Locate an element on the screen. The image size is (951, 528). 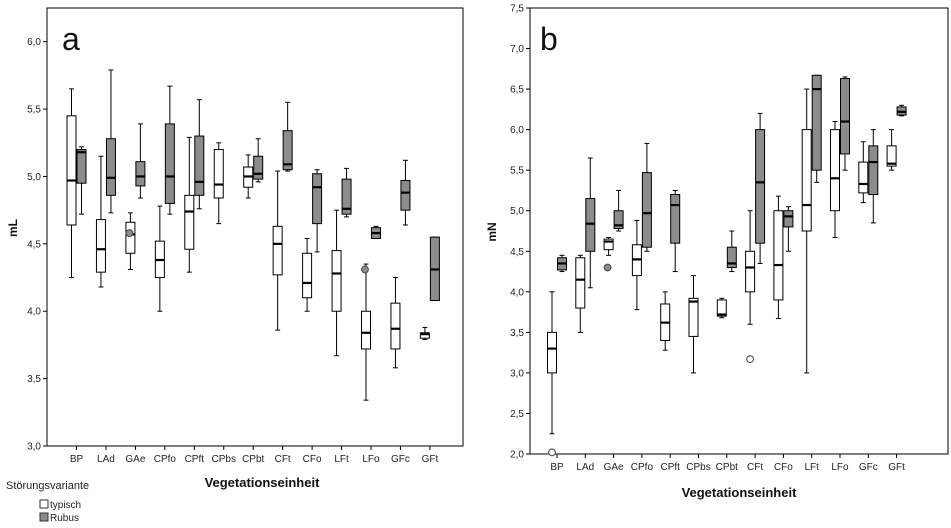
panel-a-rubus-gae-outlier is located at coordinates (129, 233).